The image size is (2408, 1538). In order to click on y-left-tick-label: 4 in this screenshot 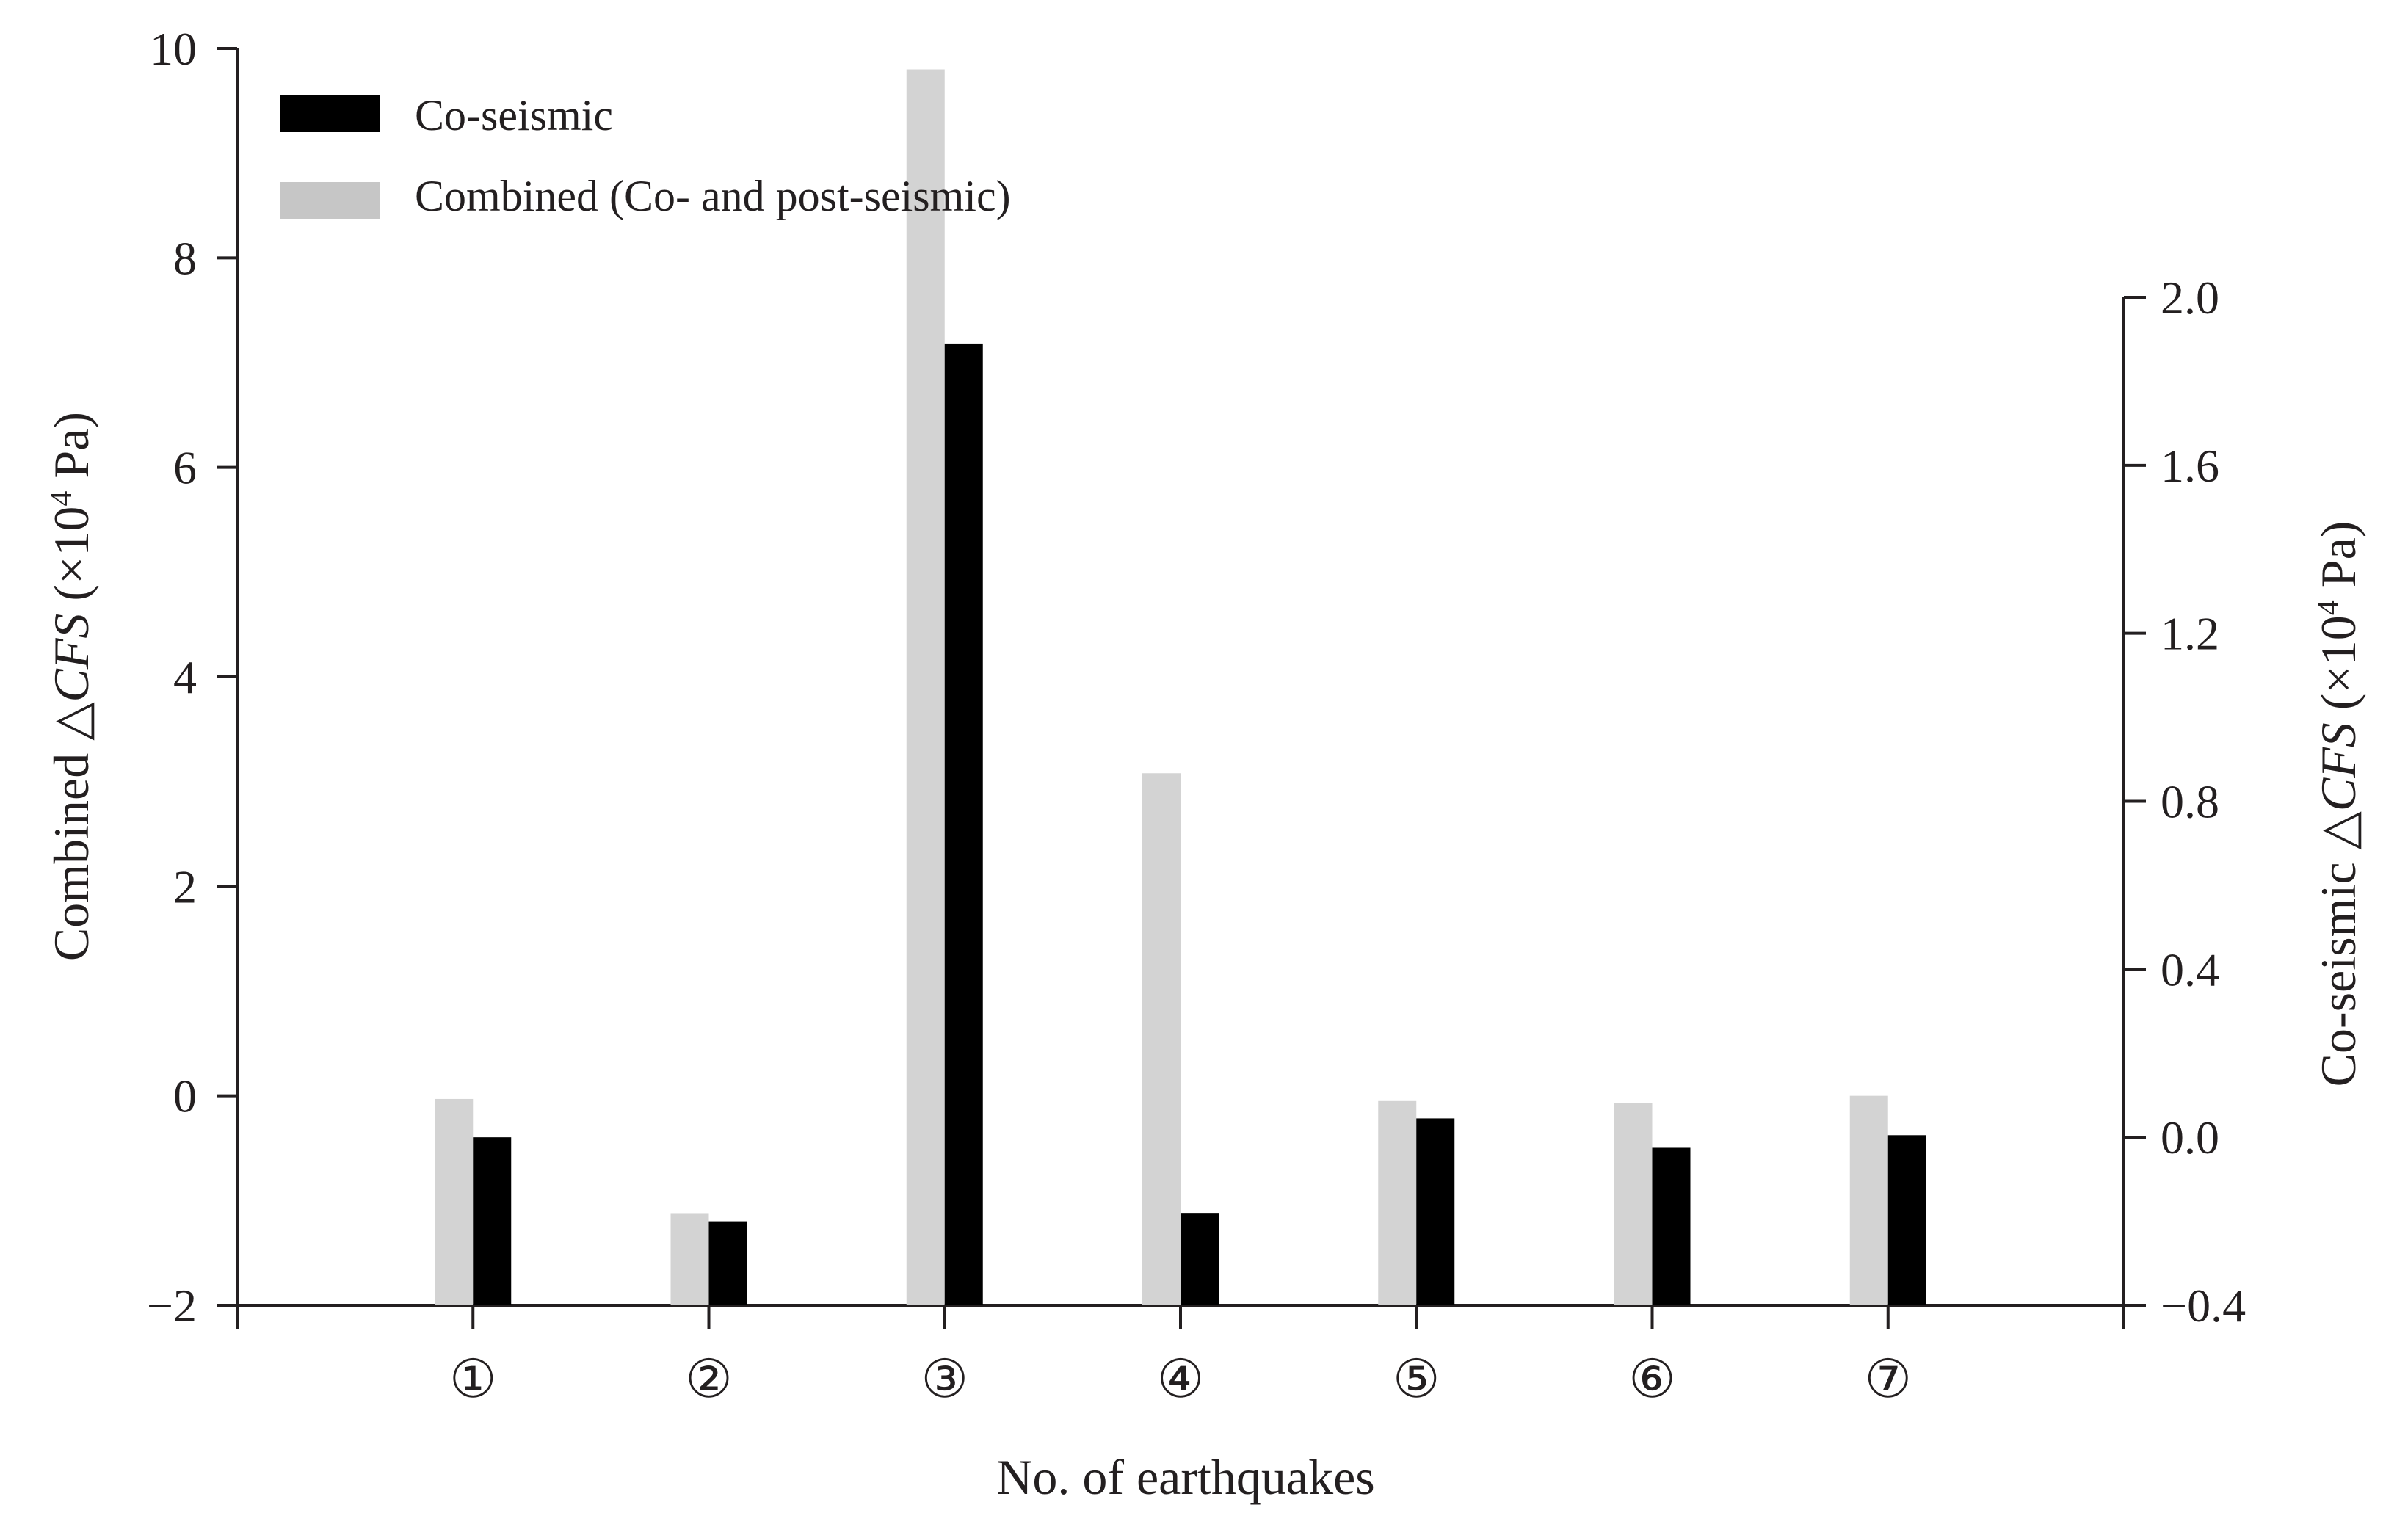, I will do `click(185, 677)`.